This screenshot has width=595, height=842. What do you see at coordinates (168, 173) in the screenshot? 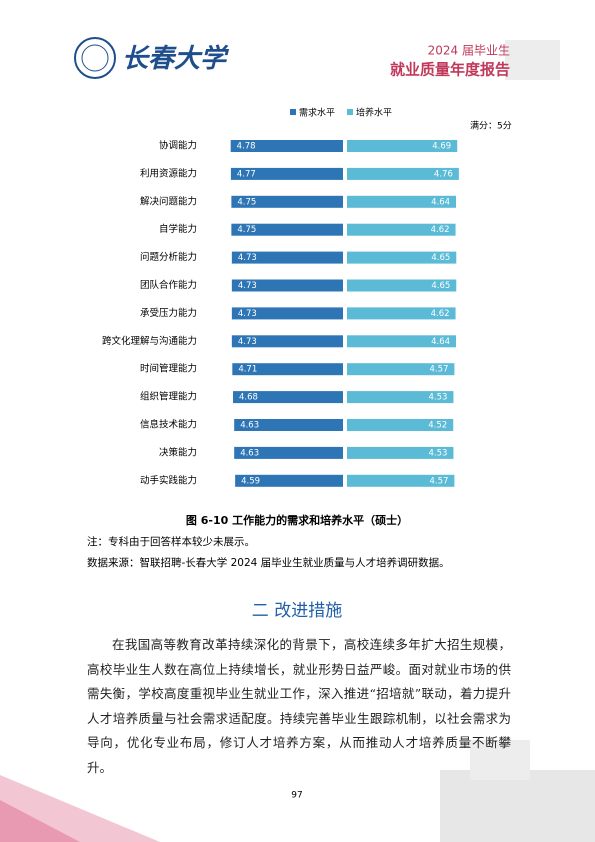
I see `category-label: 利用资源能力` at bounding box center [168, 173].